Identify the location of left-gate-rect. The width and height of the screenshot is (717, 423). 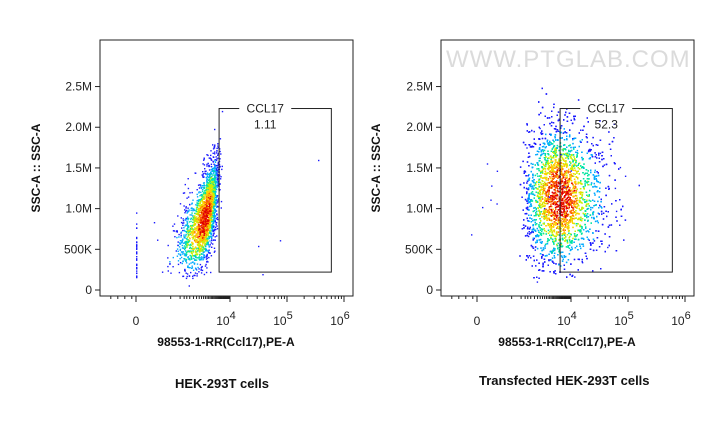
(275, 190).